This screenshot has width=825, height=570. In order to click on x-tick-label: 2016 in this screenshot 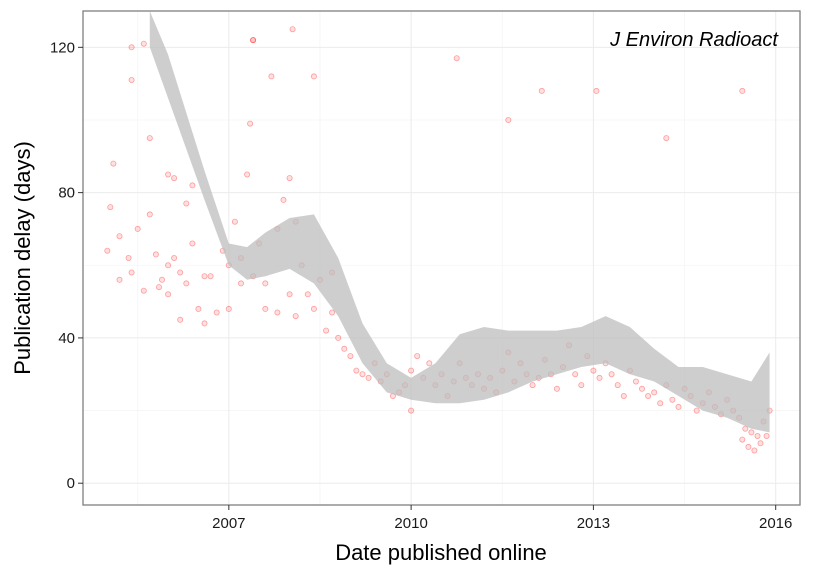, I will do `click(775, 523)`.